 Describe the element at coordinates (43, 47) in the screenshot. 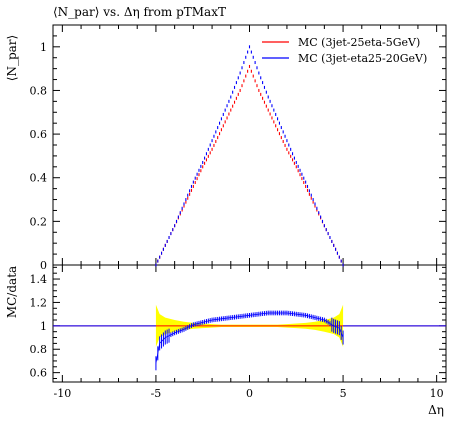

I see `y-tick-label: 1` at that location.